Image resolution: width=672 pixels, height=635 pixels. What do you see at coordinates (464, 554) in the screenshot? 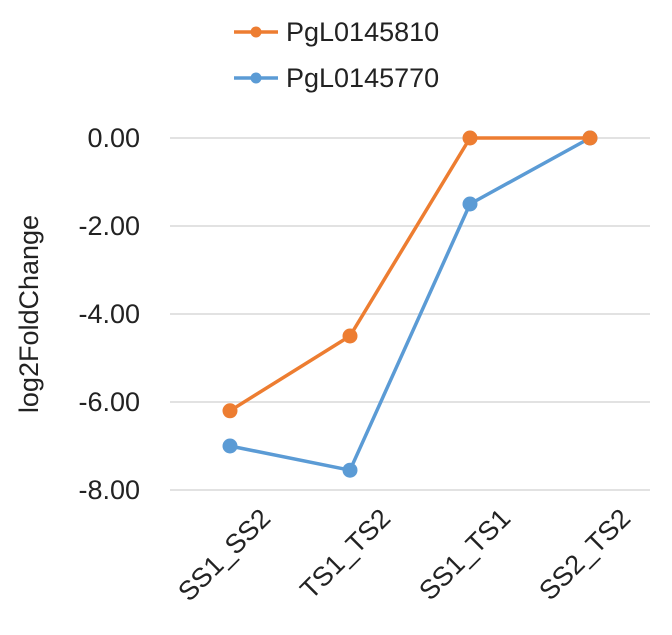
I see `x-tick-label: SS1_TS1` at bounding box center [464, 554].